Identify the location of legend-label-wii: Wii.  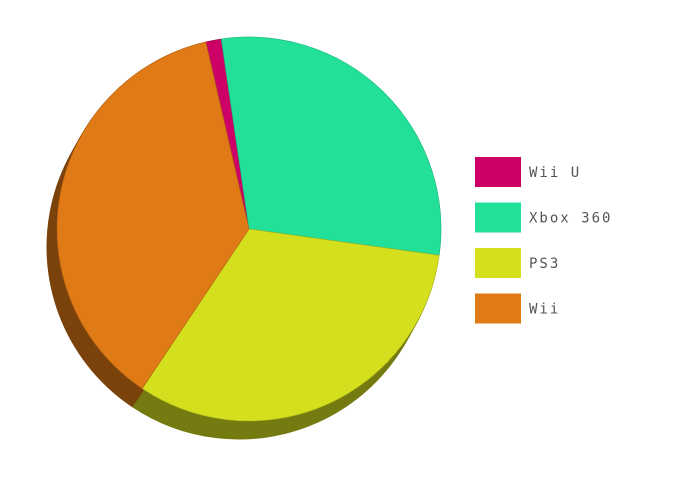
(544, 310).